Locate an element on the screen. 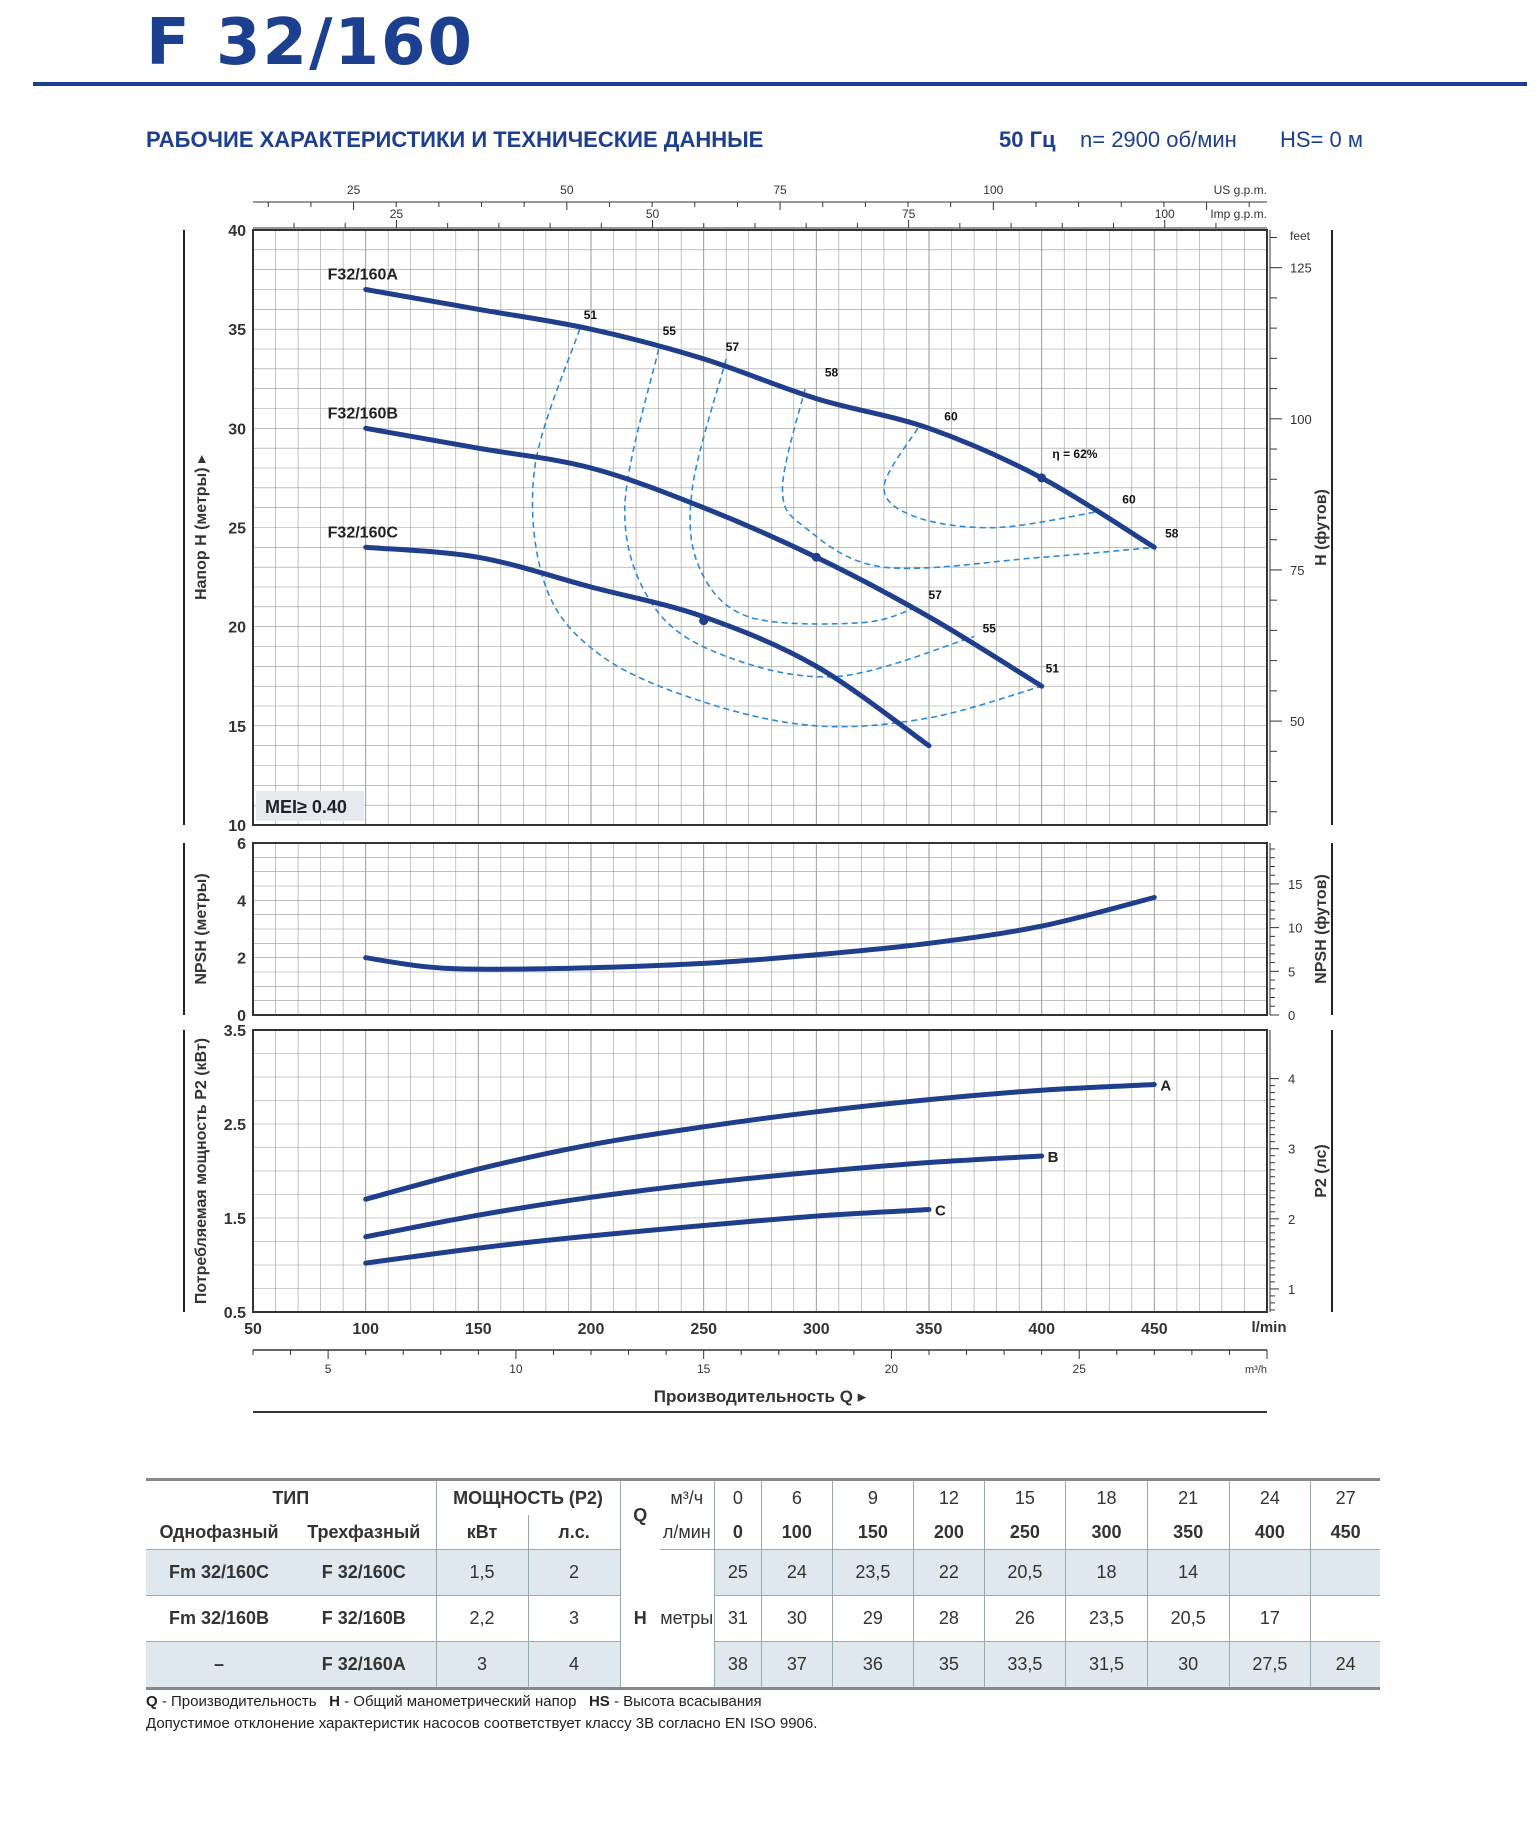  head-cell: 28 is located at coordinates (949, 1618).